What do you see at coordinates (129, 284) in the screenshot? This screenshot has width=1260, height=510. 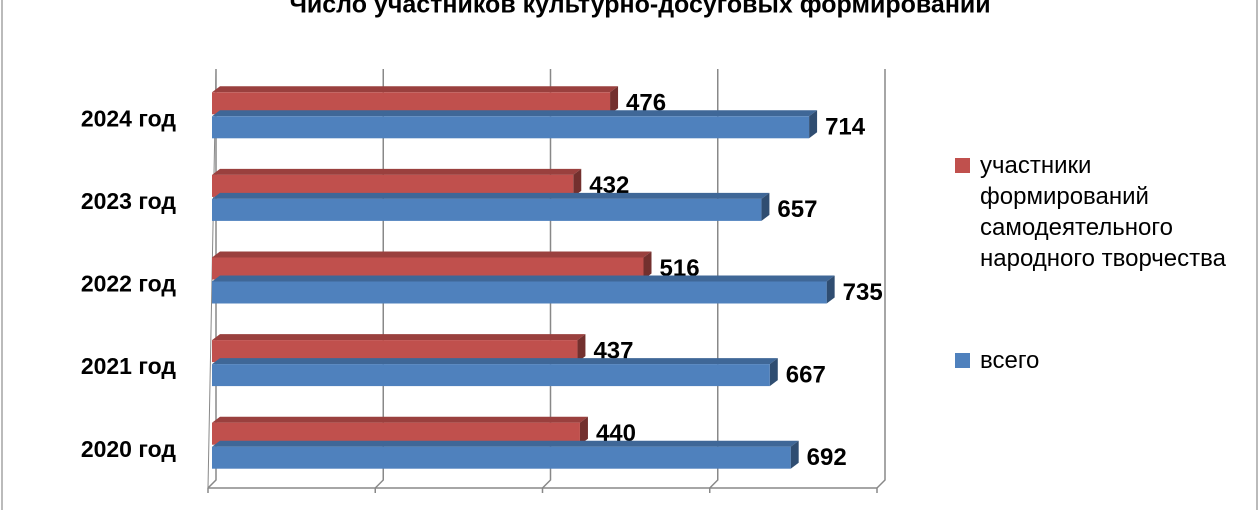 I see `y-tick-label: 2022 год` at bounding box center [129, 284].